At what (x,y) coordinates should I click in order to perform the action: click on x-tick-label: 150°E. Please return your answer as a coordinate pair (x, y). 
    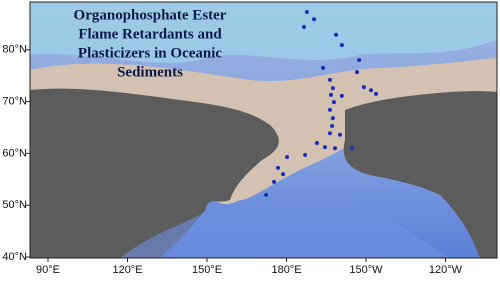
    Looking at the image, I should click on (207, 270).